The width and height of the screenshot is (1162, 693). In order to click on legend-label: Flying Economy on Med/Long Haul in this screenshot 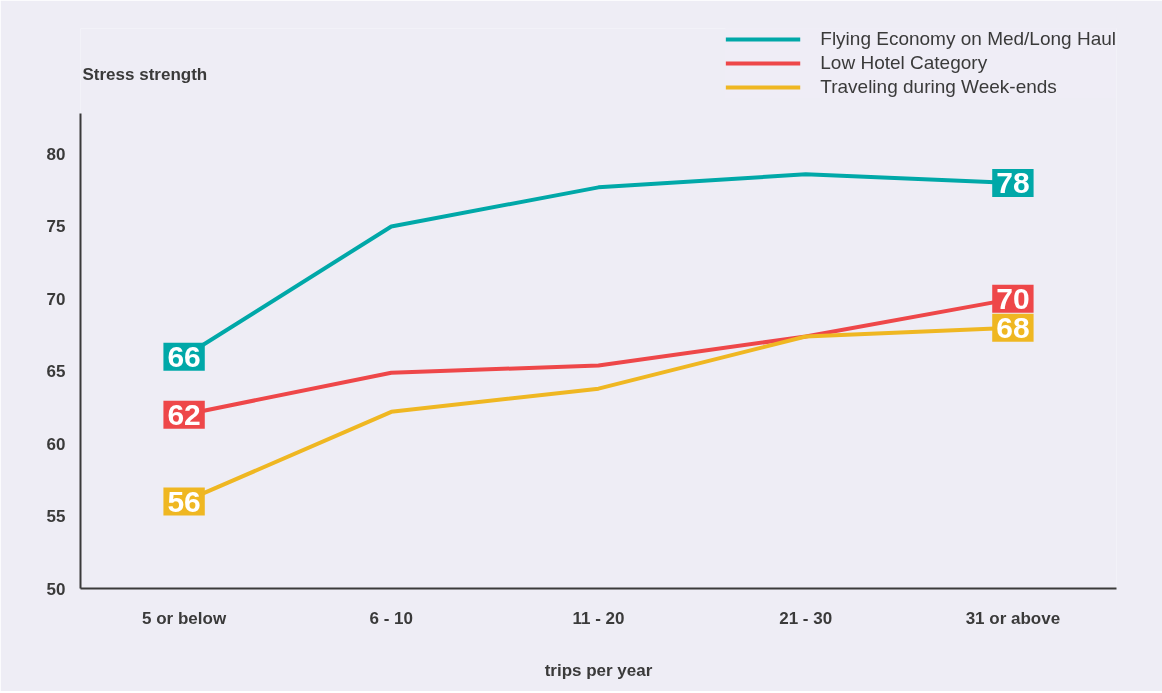, I will do `click(968, 39)`.